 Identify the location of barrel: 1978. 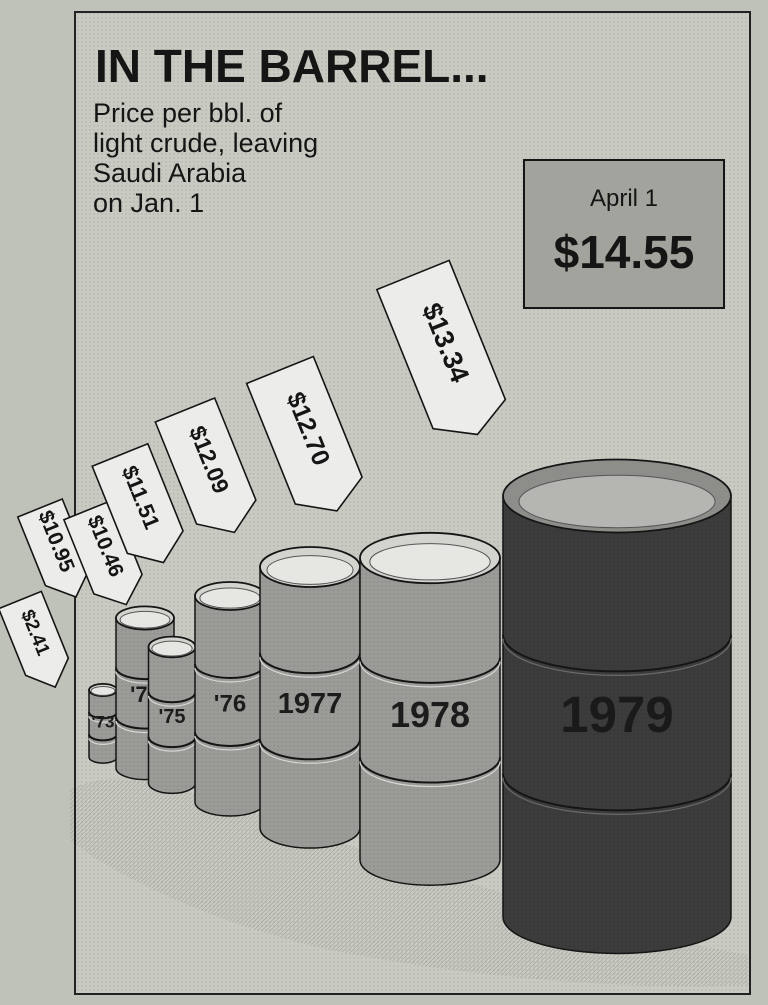
(430, 708).